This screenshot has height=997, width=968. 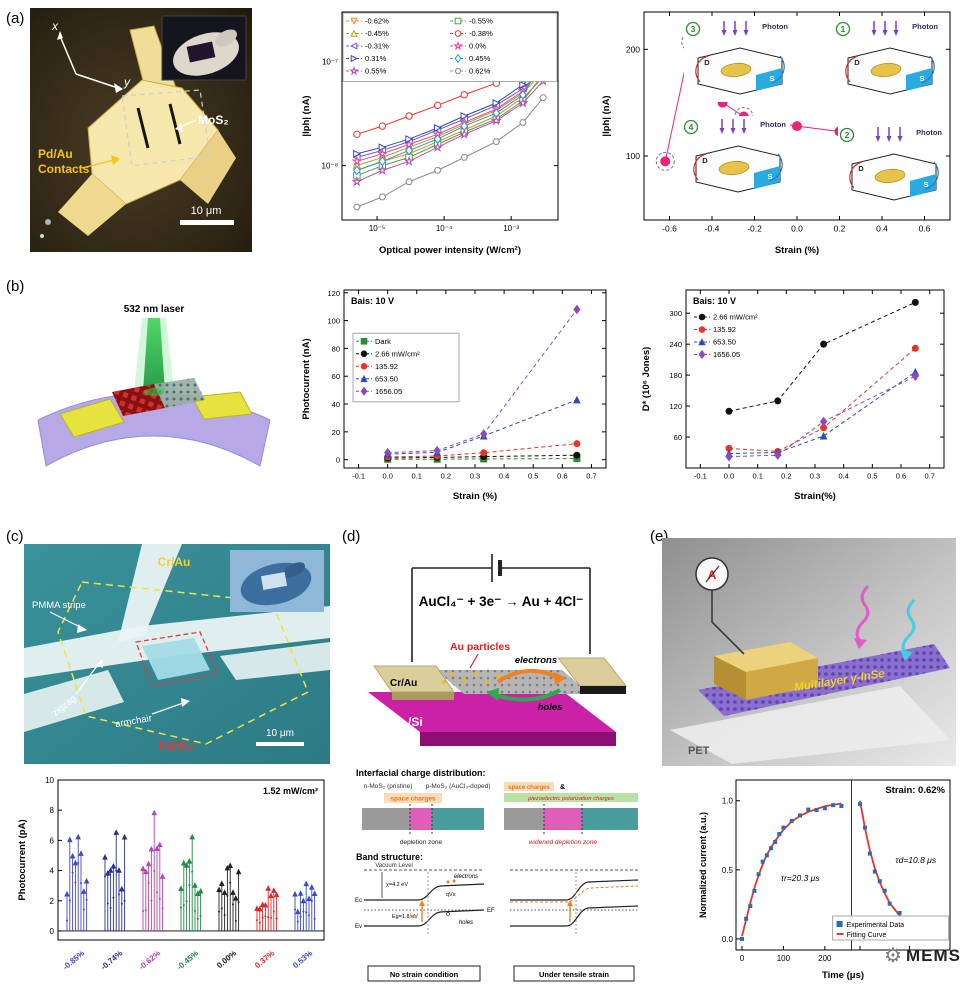 What do you see at coordinates (738, 60) in the screenshot?
I see `band-inset-3: 3 Photon S D` at bounding box center [738, 60].